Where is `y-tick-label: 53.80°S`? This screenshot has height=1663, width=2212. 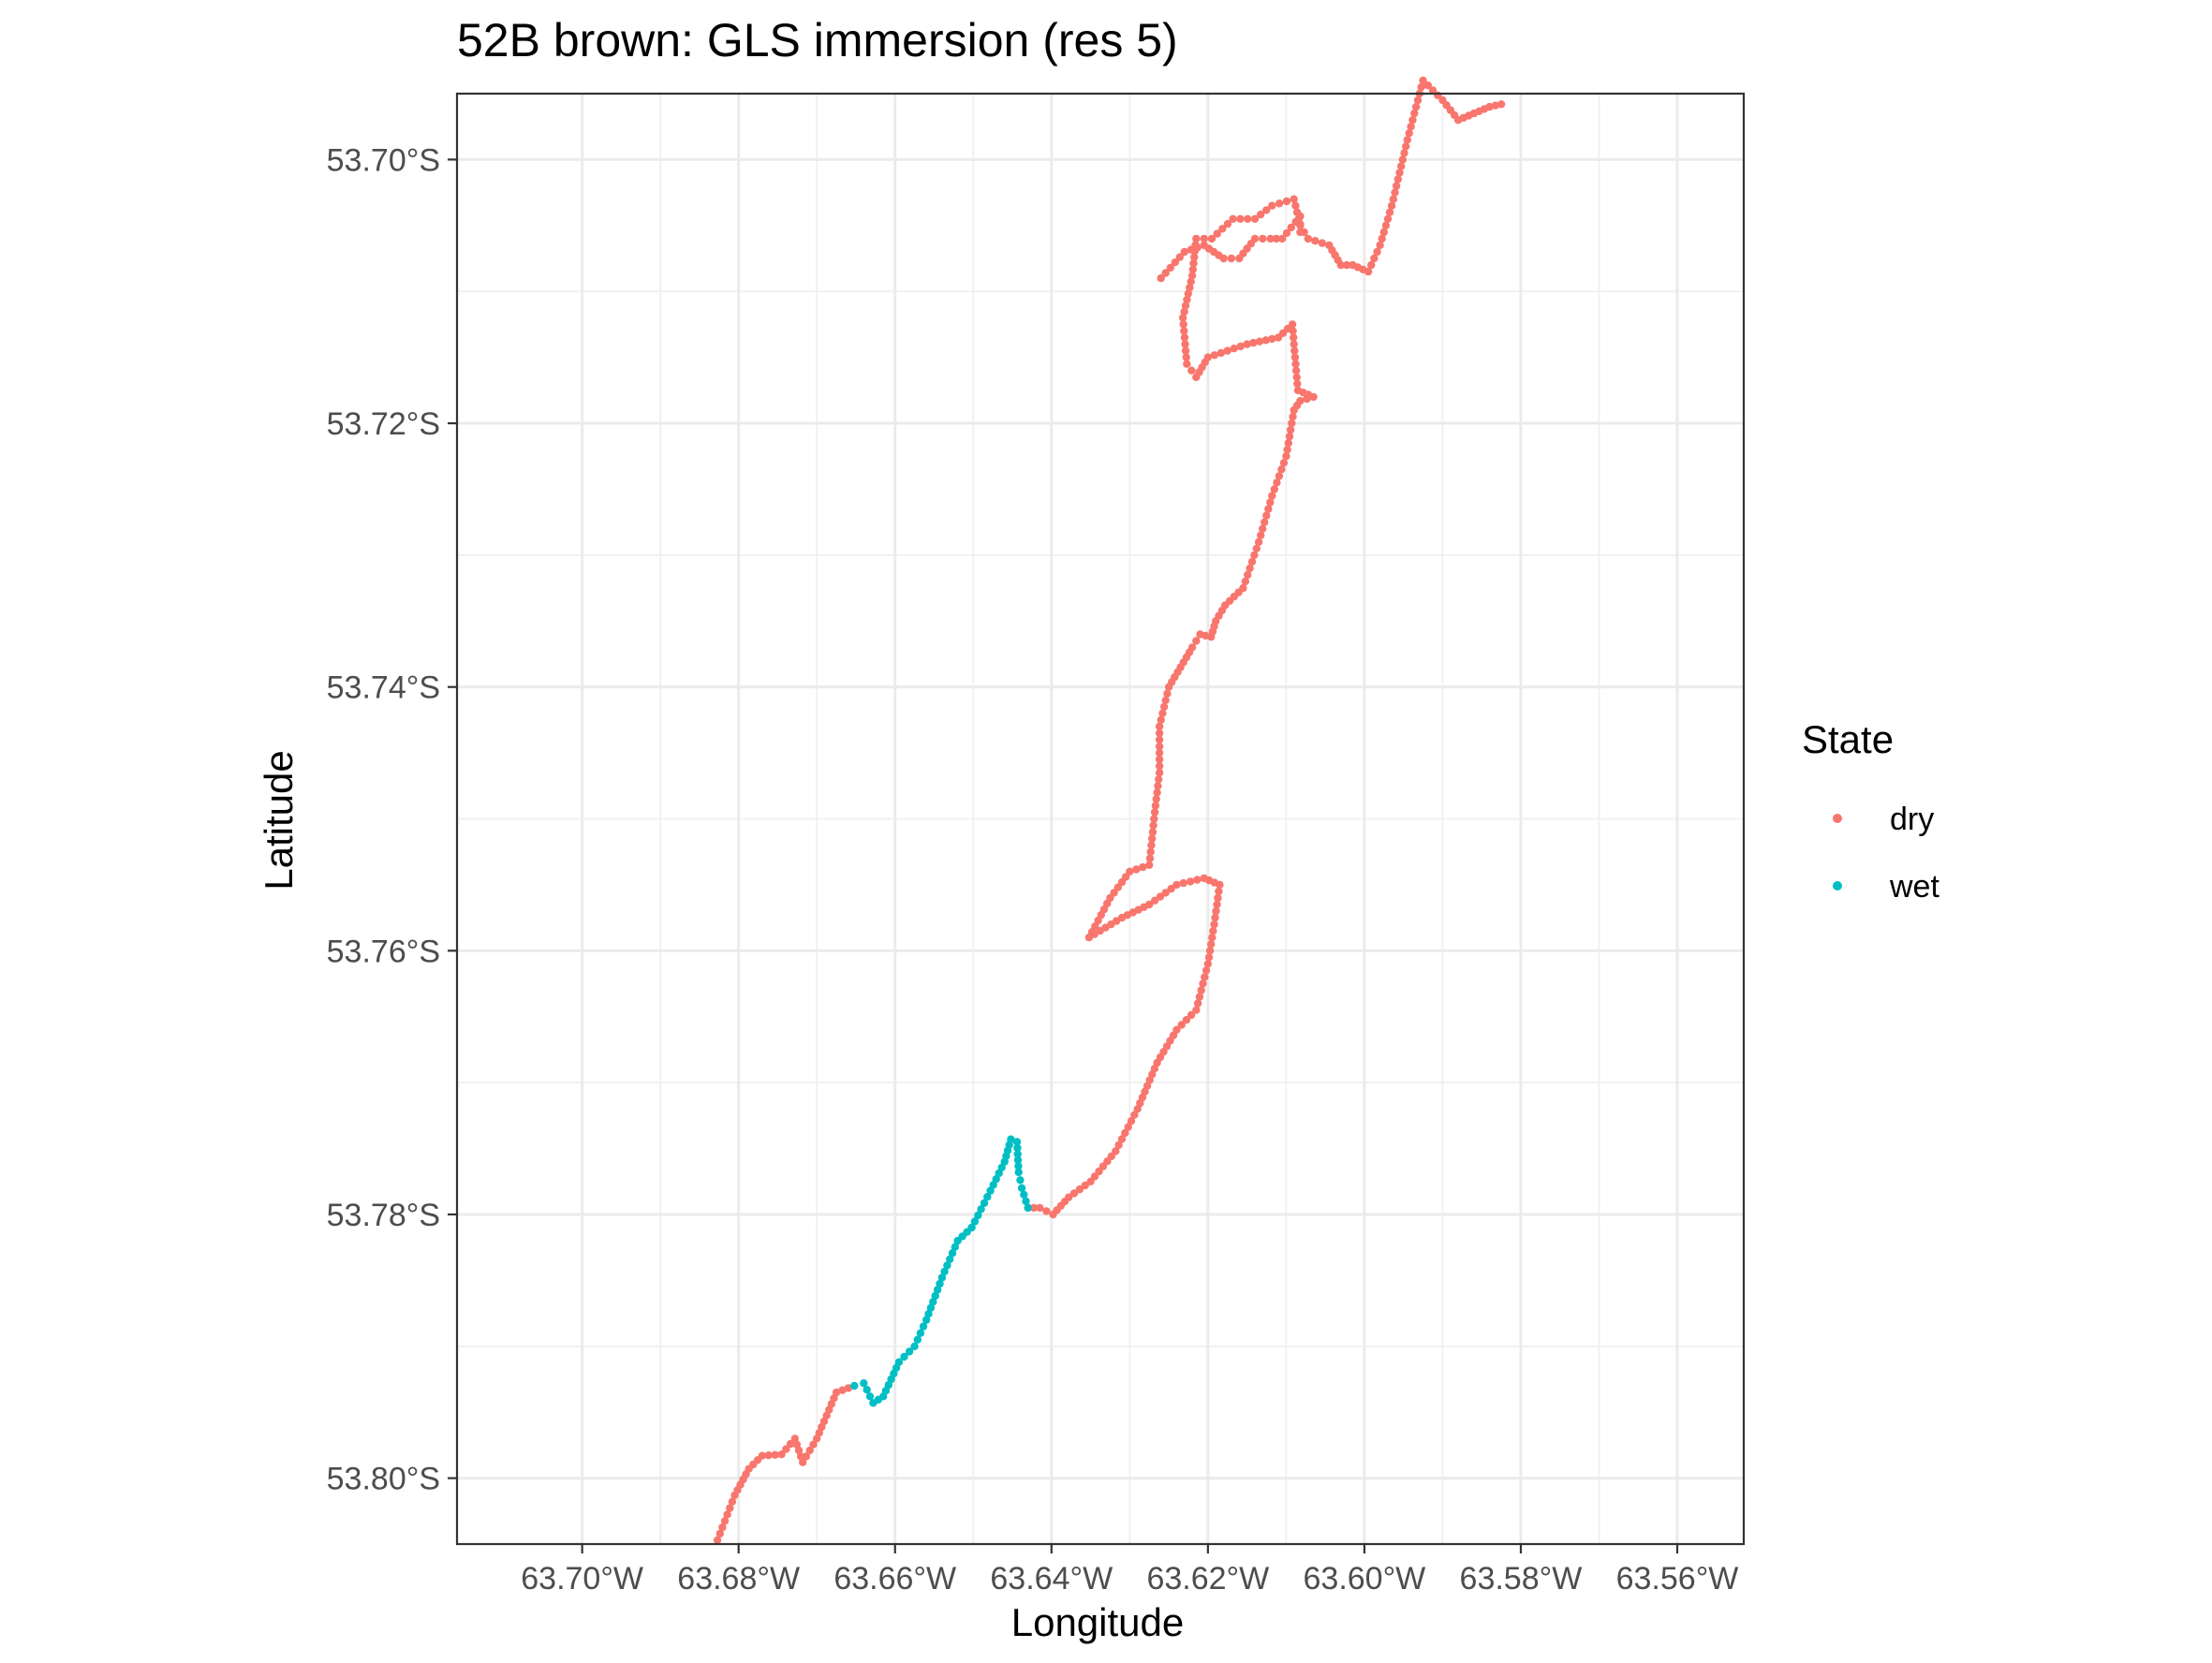
y-tick-label: 53.80°S is located at coordinates (383, 1479).